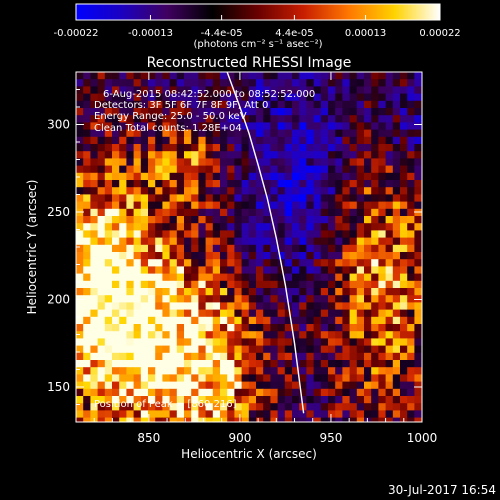  I want to click on annotation-time-range: 6-Aug-2015 08:42:52.000 to 08:52:52.000, so click(209, 94).